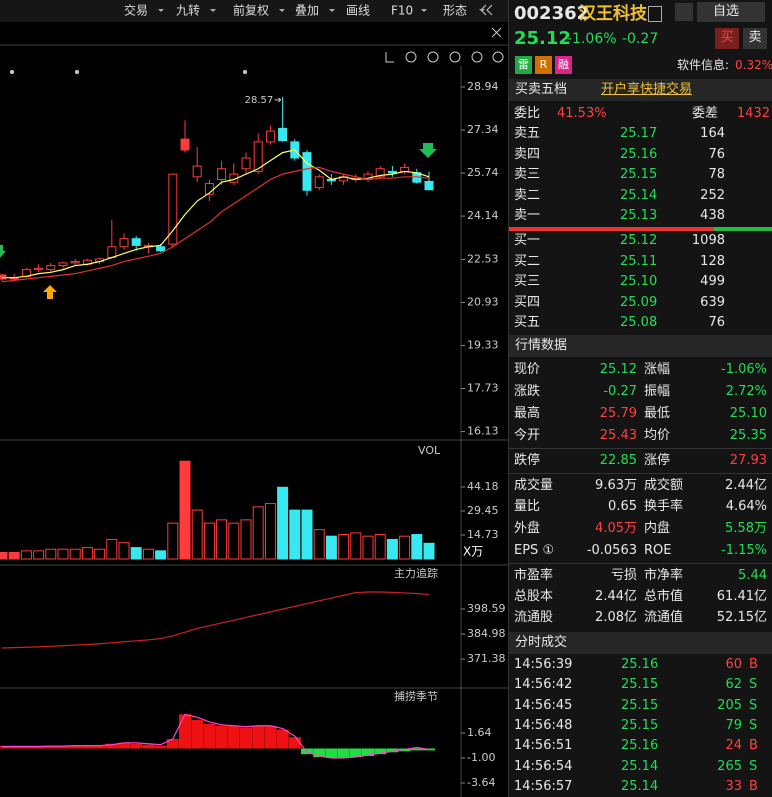 The image size is (772, 797). What do you see at coordinates (616, 528) in the screenshot?
I see `stat-value: 4.05万` at bounding box center [616, 528].